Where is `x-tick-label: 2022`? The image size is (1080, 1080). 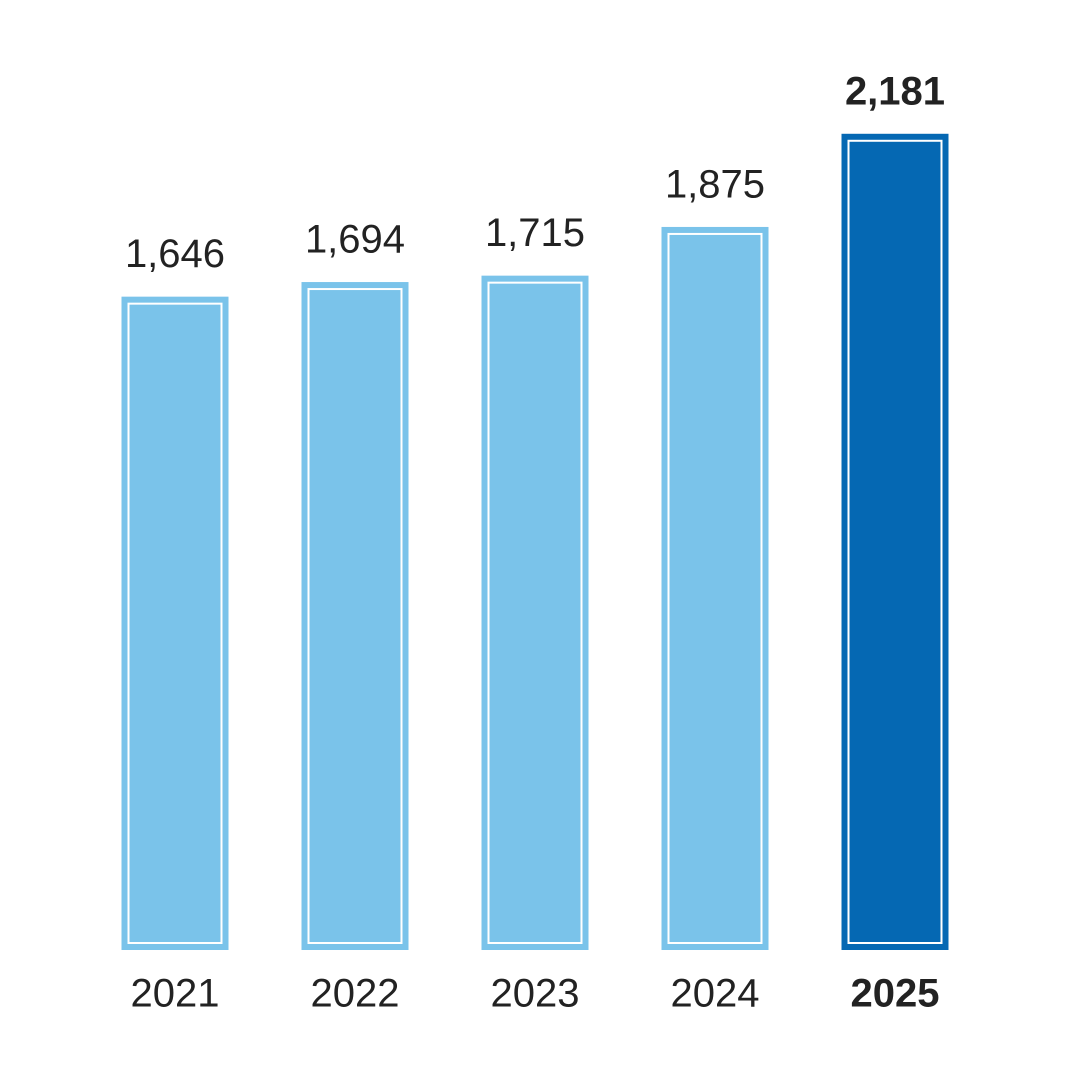 x-tick-label: 2022 is located at coordinates (355, 994).